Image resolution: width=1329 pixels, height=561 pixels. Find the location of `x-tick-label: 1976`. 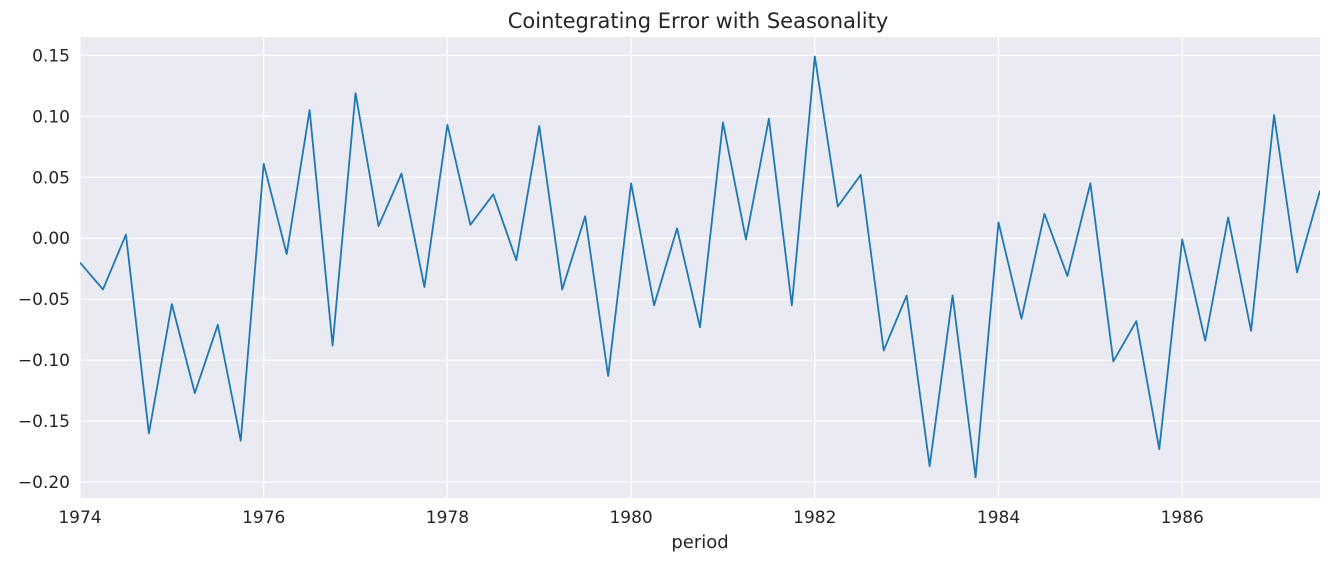

x-tick-label: 1976 is located at coordinates (263, 518).